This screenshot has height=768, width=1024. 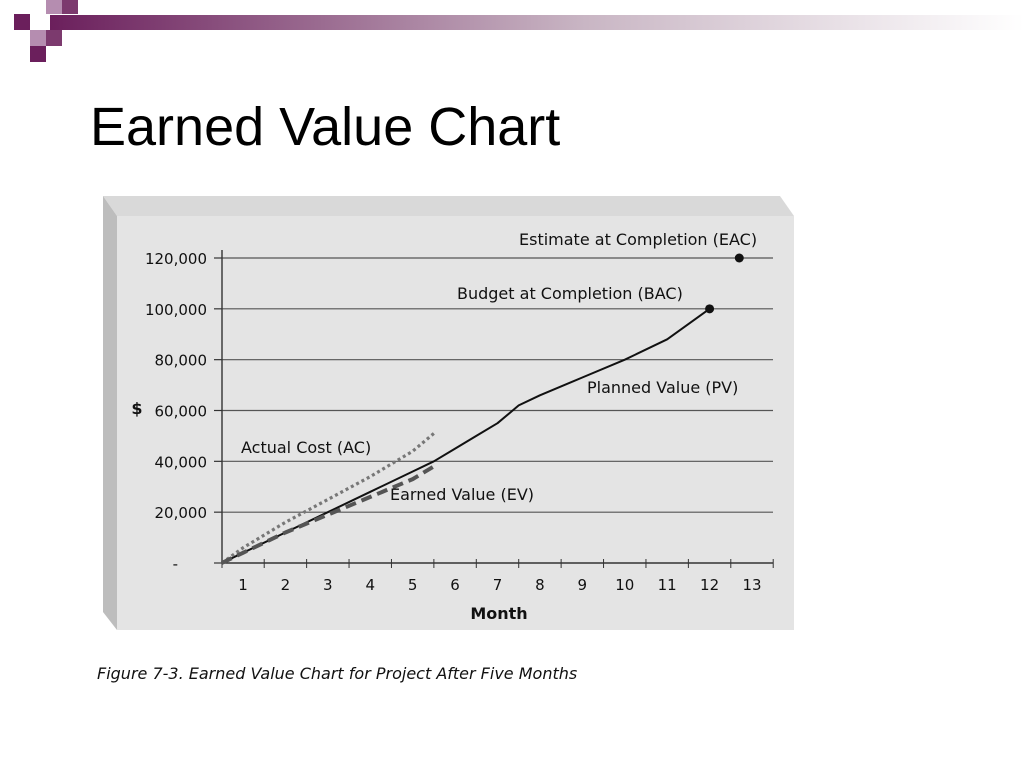 I want to click on annotation-label: Planned Value (PV), so click(x=662, y=387).